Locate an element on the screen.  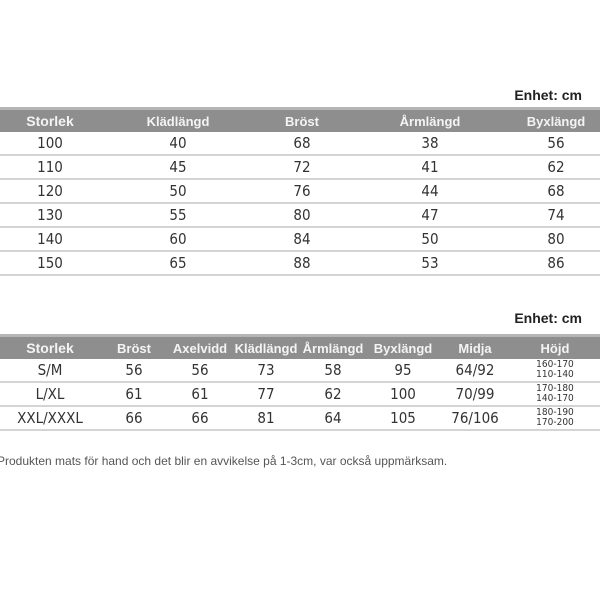
table-cell: 88 is located at coordinates (302, 263).